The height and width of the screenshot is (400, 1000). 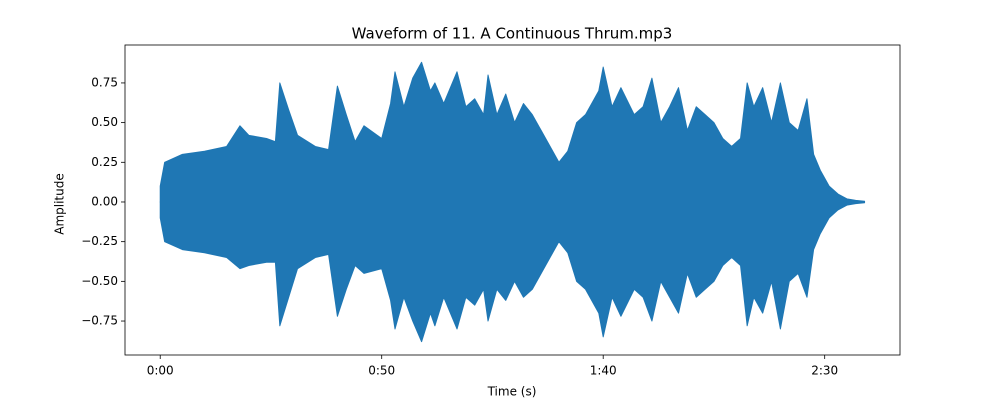 I want to click on y-tick-label: 0.50, so click(x=104, y=122).